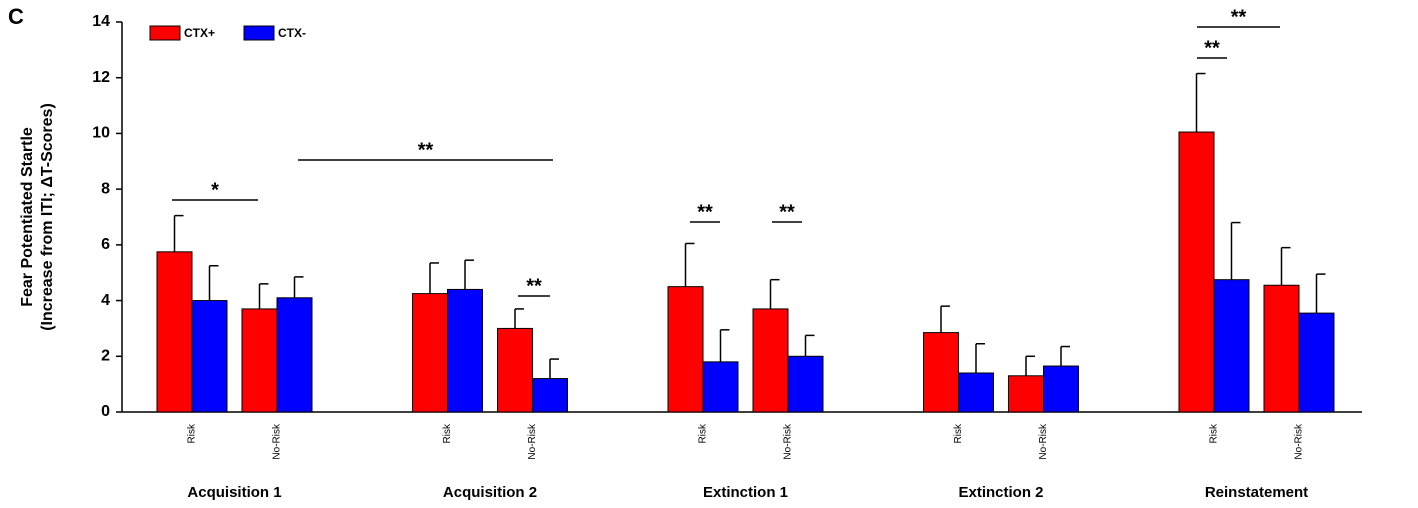  I want to click on panel-label: C, so click(16, 16).